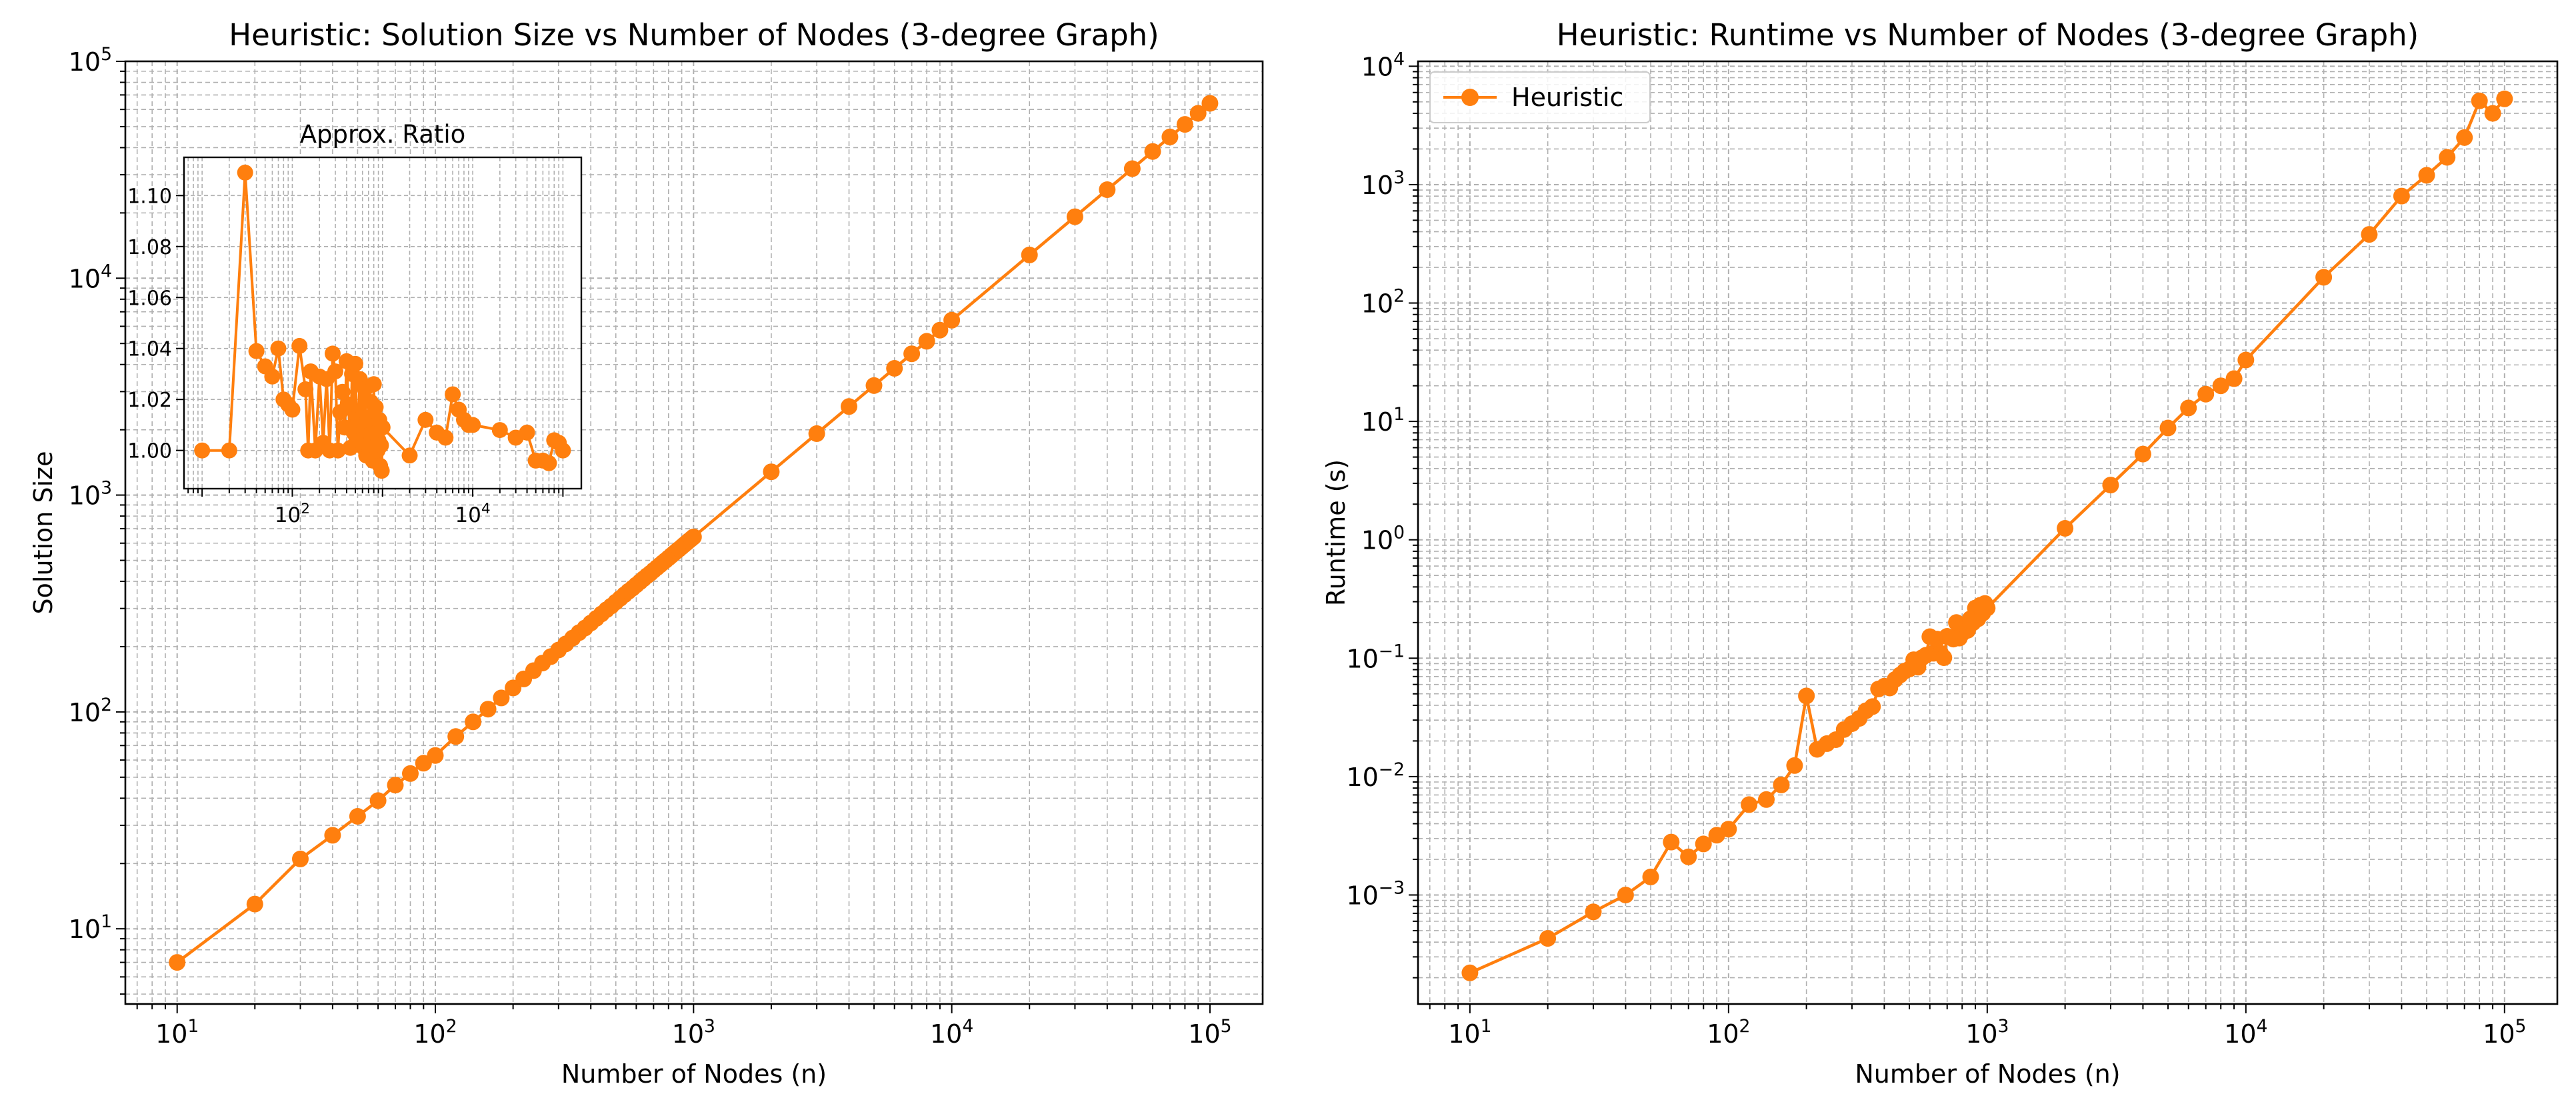 Image resolution: width=2576 pixels, height=1110 pixels. I want to click on left-x-tick-label: 10³, so click(693, 1032).